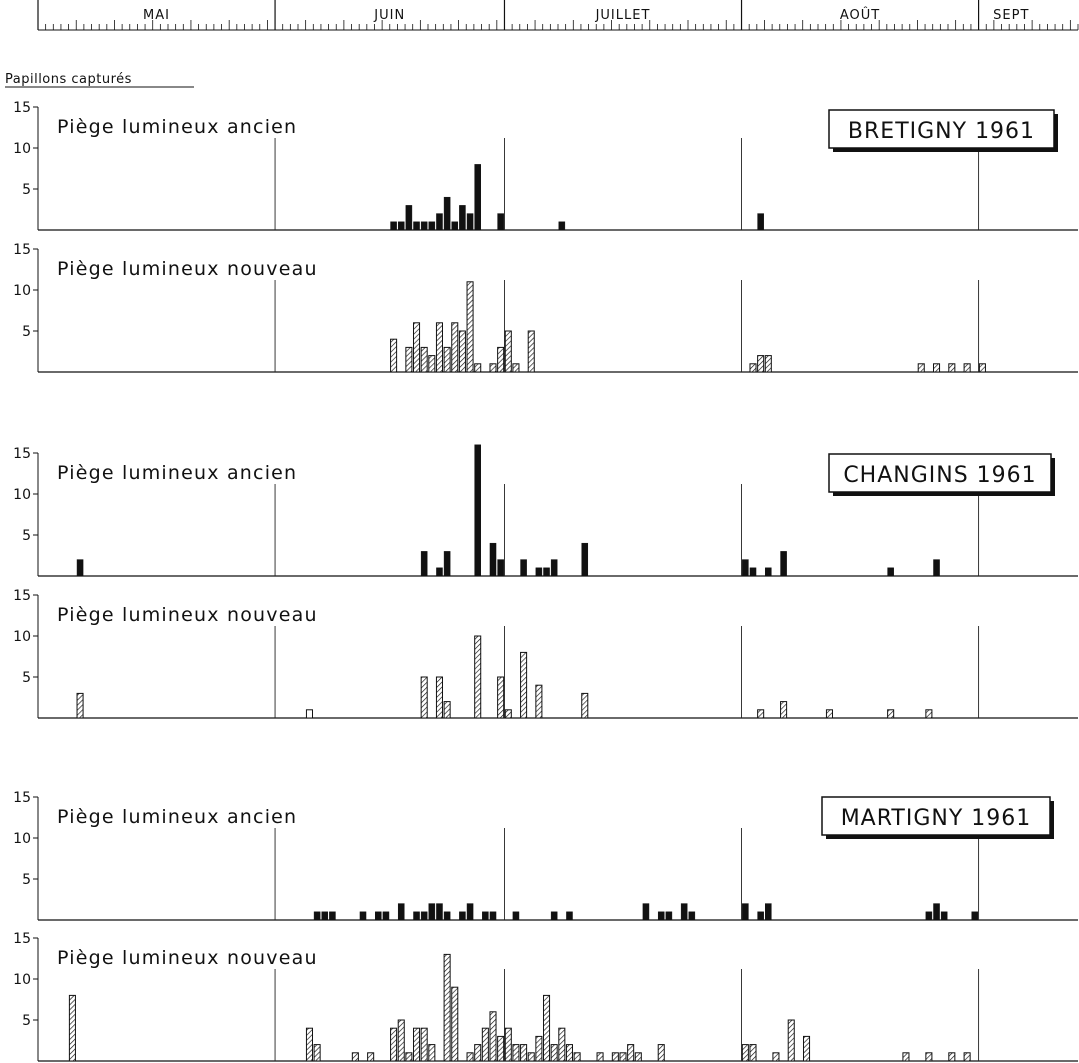  I want to click on panel-label: Piège lumineux nouveau, so click(187, 269).